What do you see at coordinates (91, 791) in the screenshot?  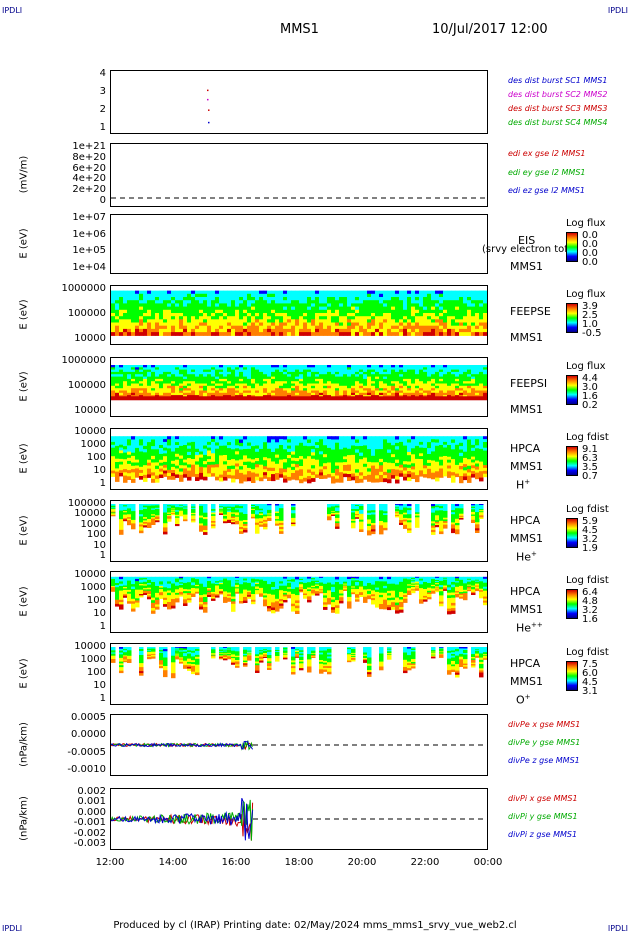 I see `ytick-label: 0.002` at bounding box center [91, 791].